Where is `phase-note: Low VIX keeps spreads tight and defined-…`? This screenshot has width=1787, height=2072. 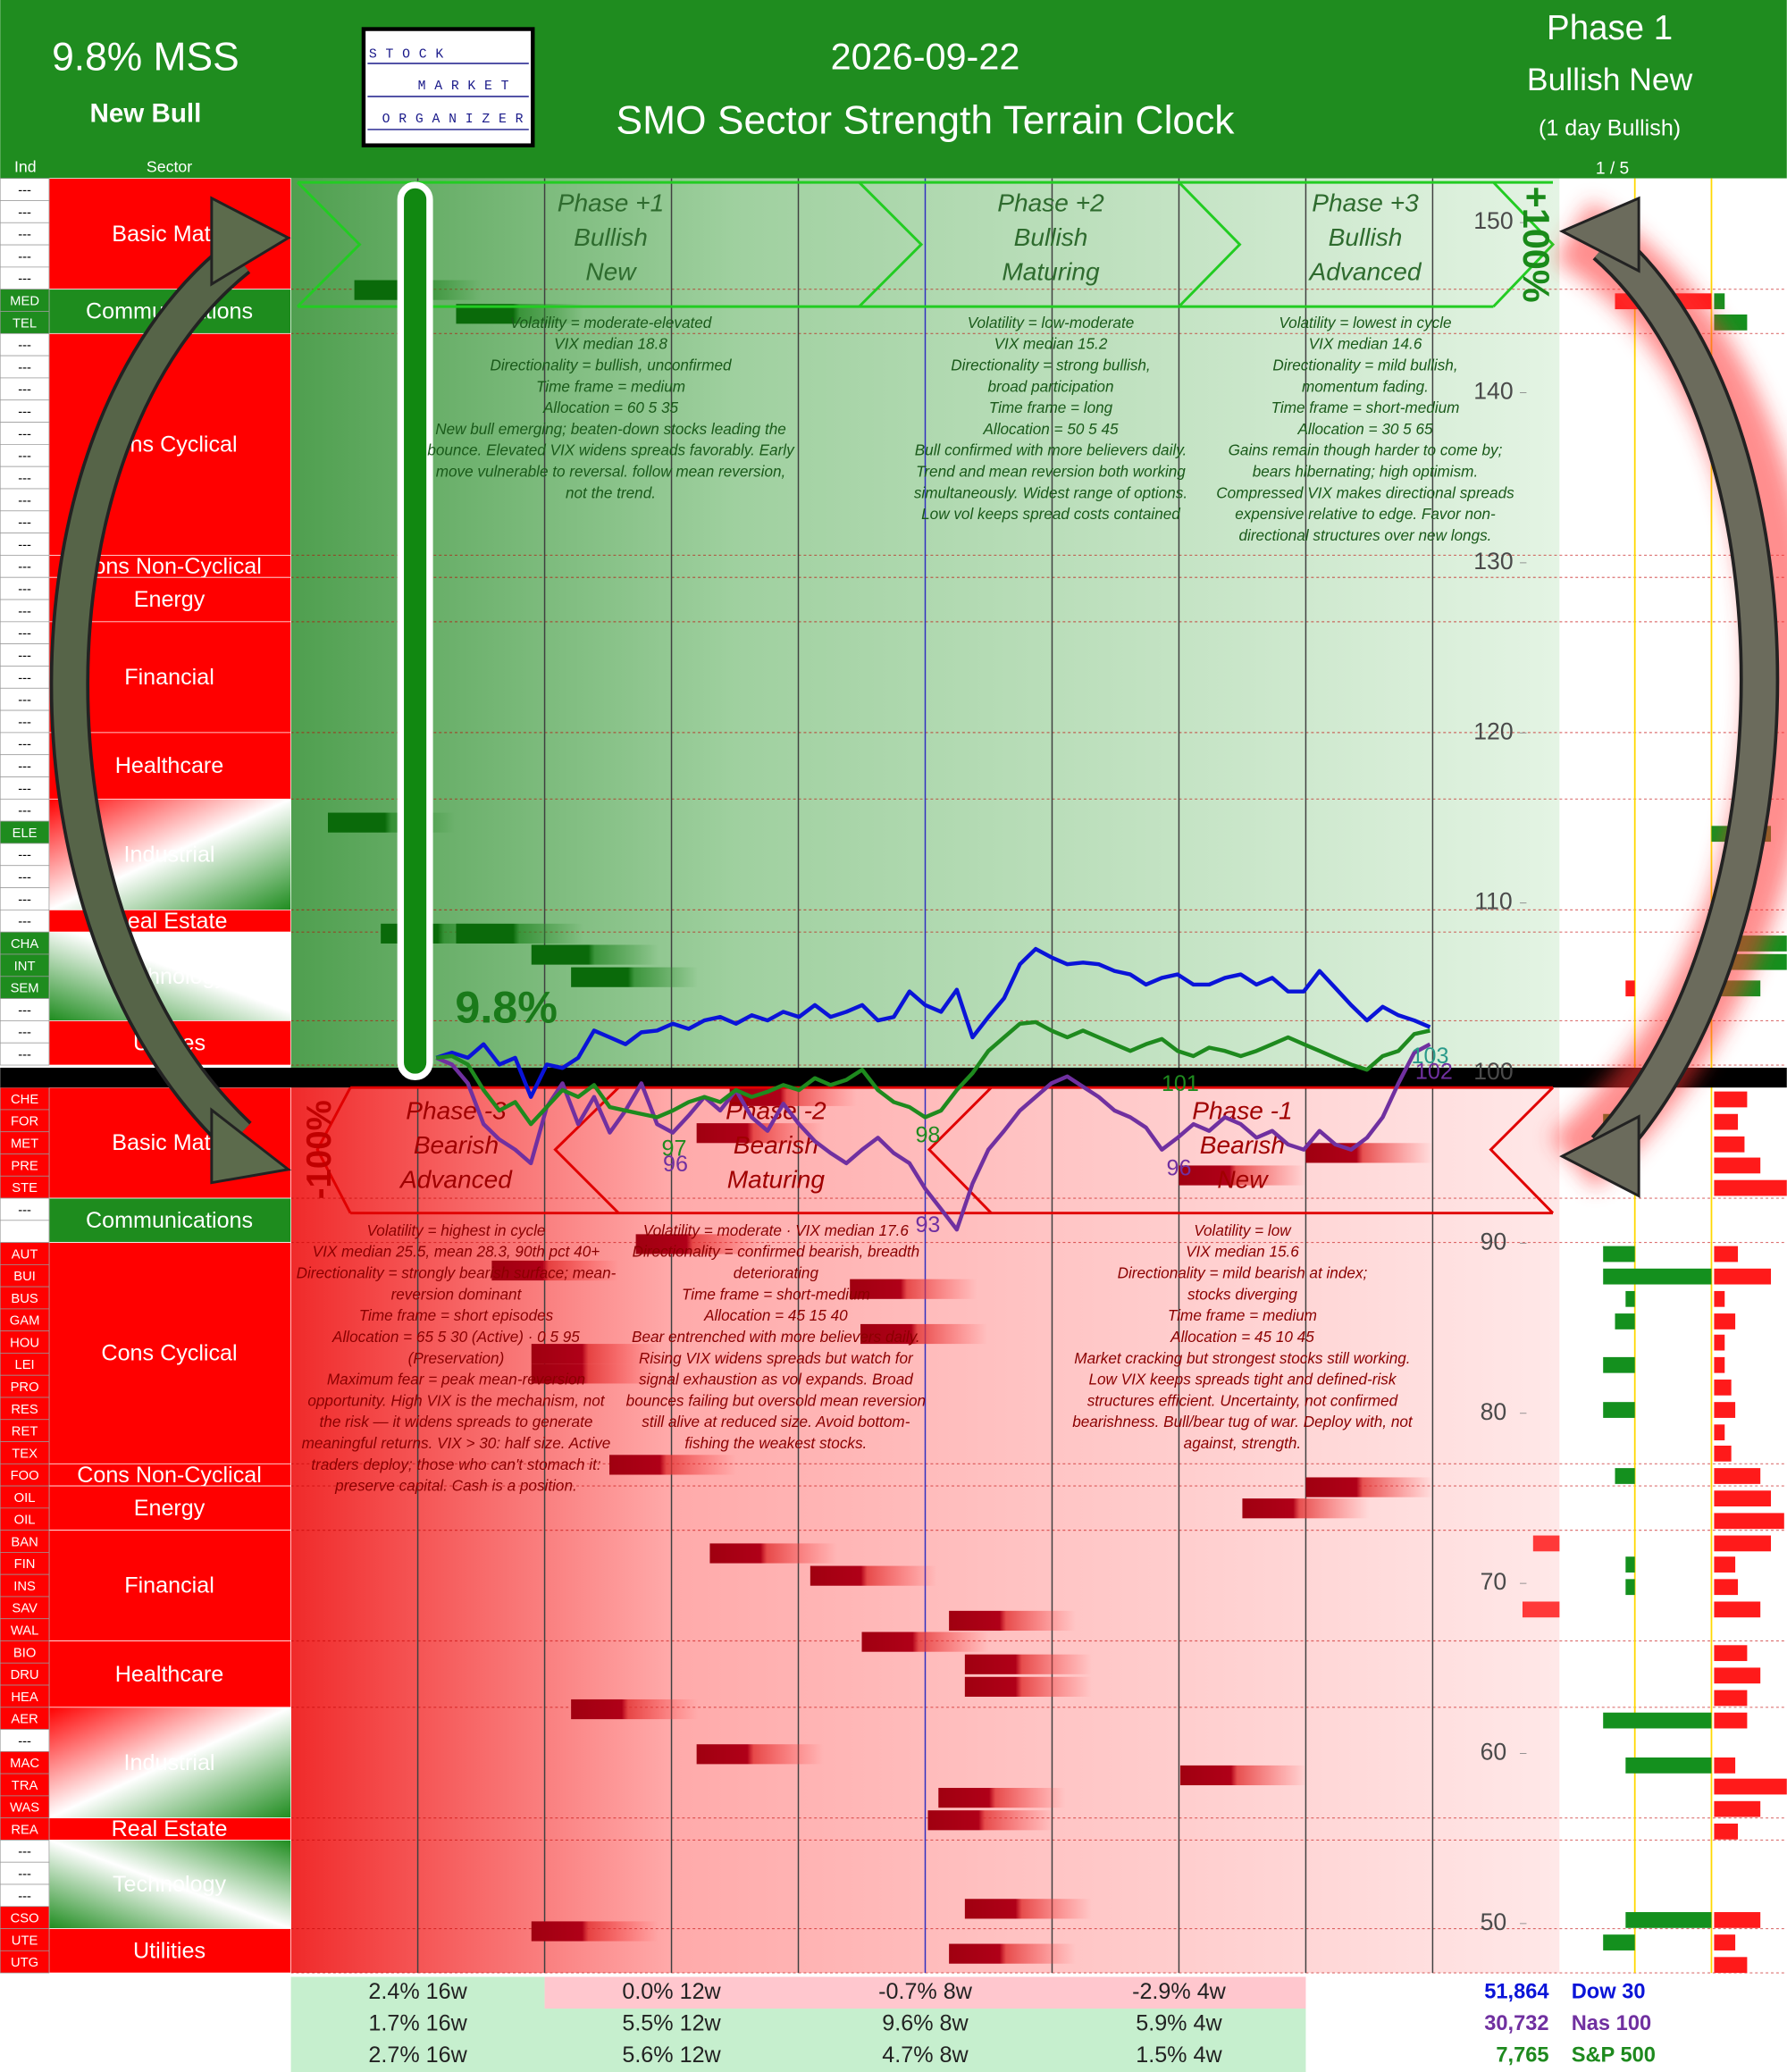 phase-note: Low VIX keeps spreads tight and defined-… is located at coordinates (1242, 1379).